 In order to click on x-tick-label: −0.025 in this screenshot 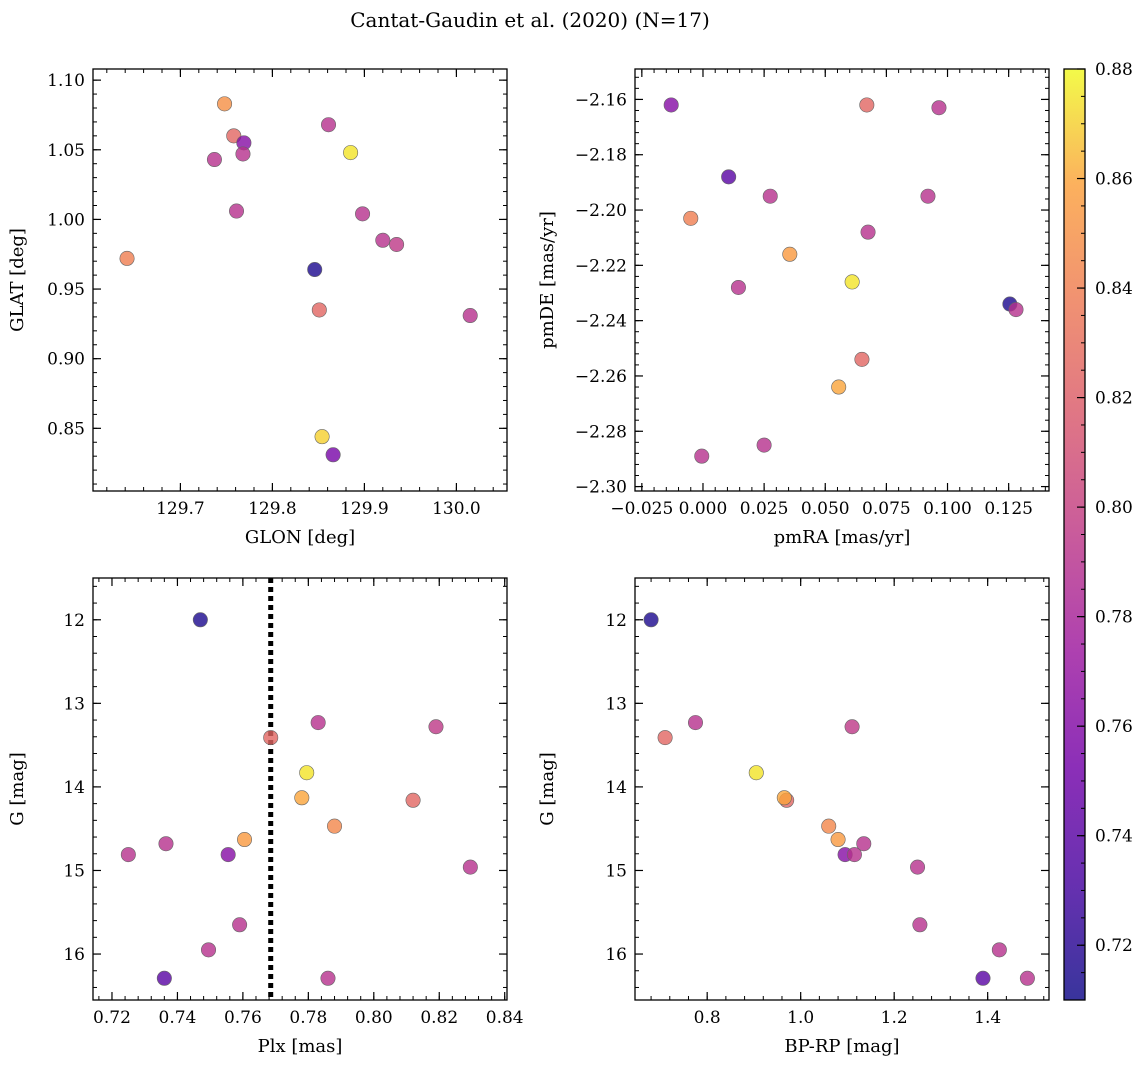, I will do `click(641, 509)`.